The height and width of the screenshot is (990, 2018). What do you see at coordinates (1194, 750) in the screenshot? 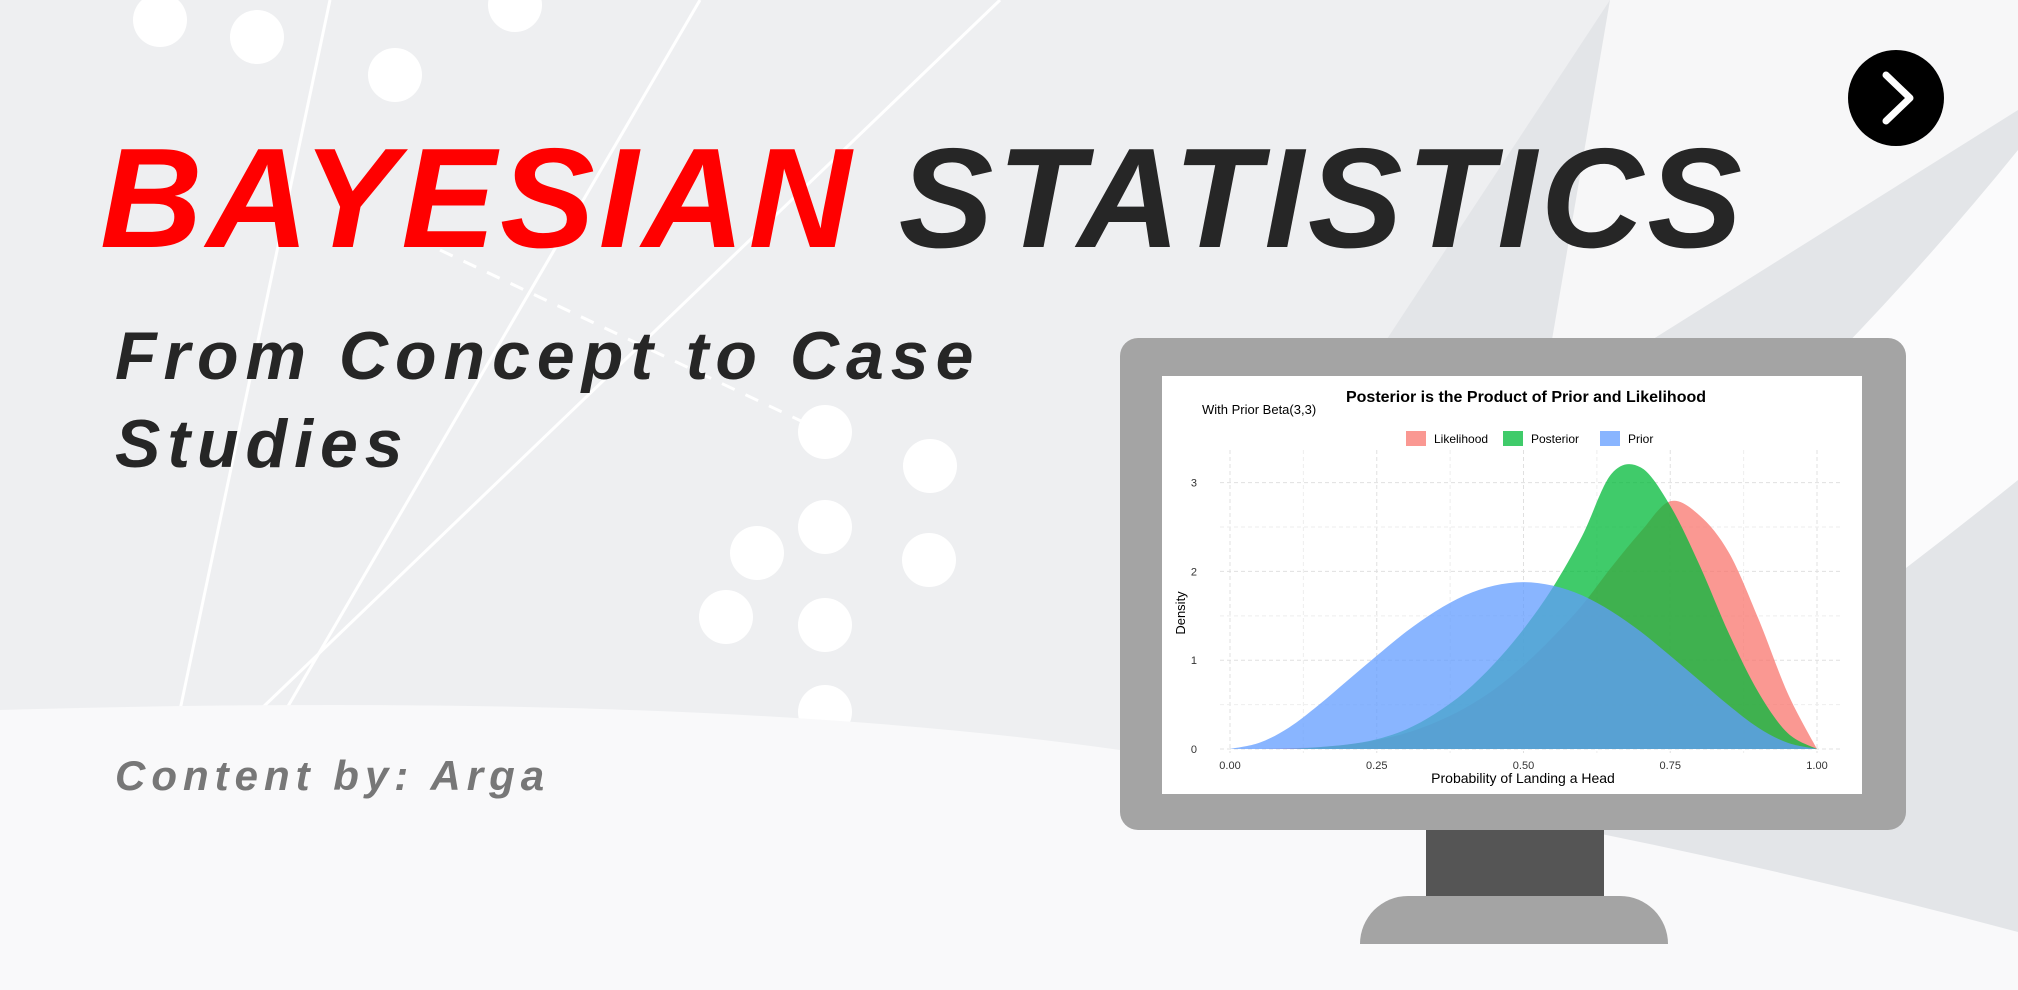
I see `y-tick-label: 0` at bounding box center [1194, 750].